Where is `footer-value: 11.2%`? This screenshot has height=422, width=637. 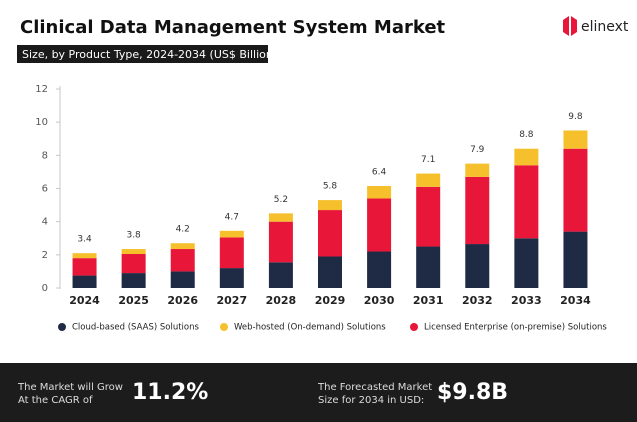
footer-value: 11.2% is located at coordinates (170, 392).